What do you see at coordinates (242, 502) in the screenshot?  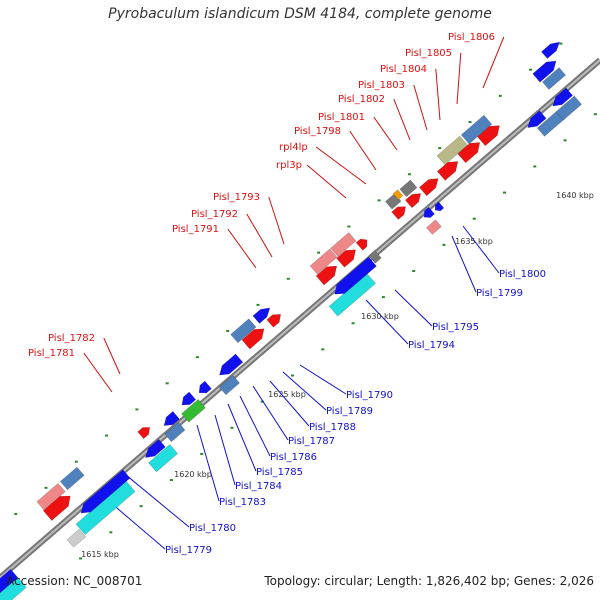 I see `gene-label-reverse: Pisl_1783` at bounding box center [242, 502].